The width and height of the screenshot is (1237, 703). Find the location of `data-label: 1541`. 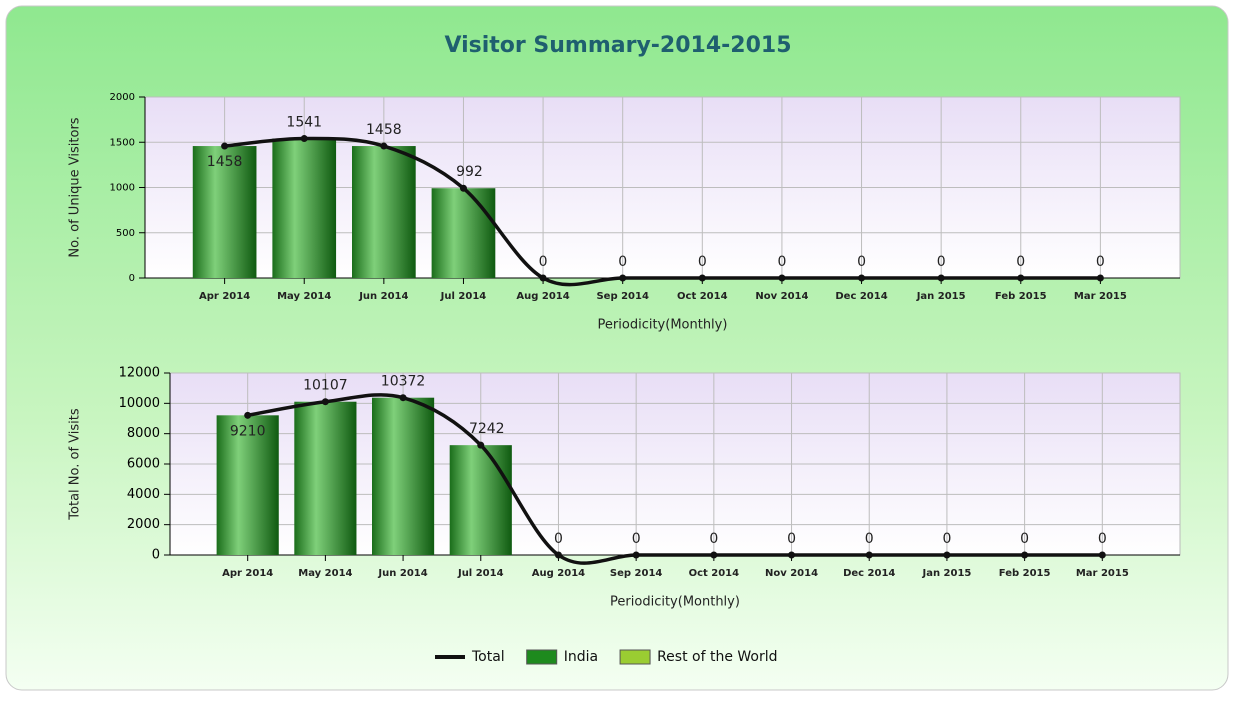

data-label: 1541 is located at coordinates (304, 123).